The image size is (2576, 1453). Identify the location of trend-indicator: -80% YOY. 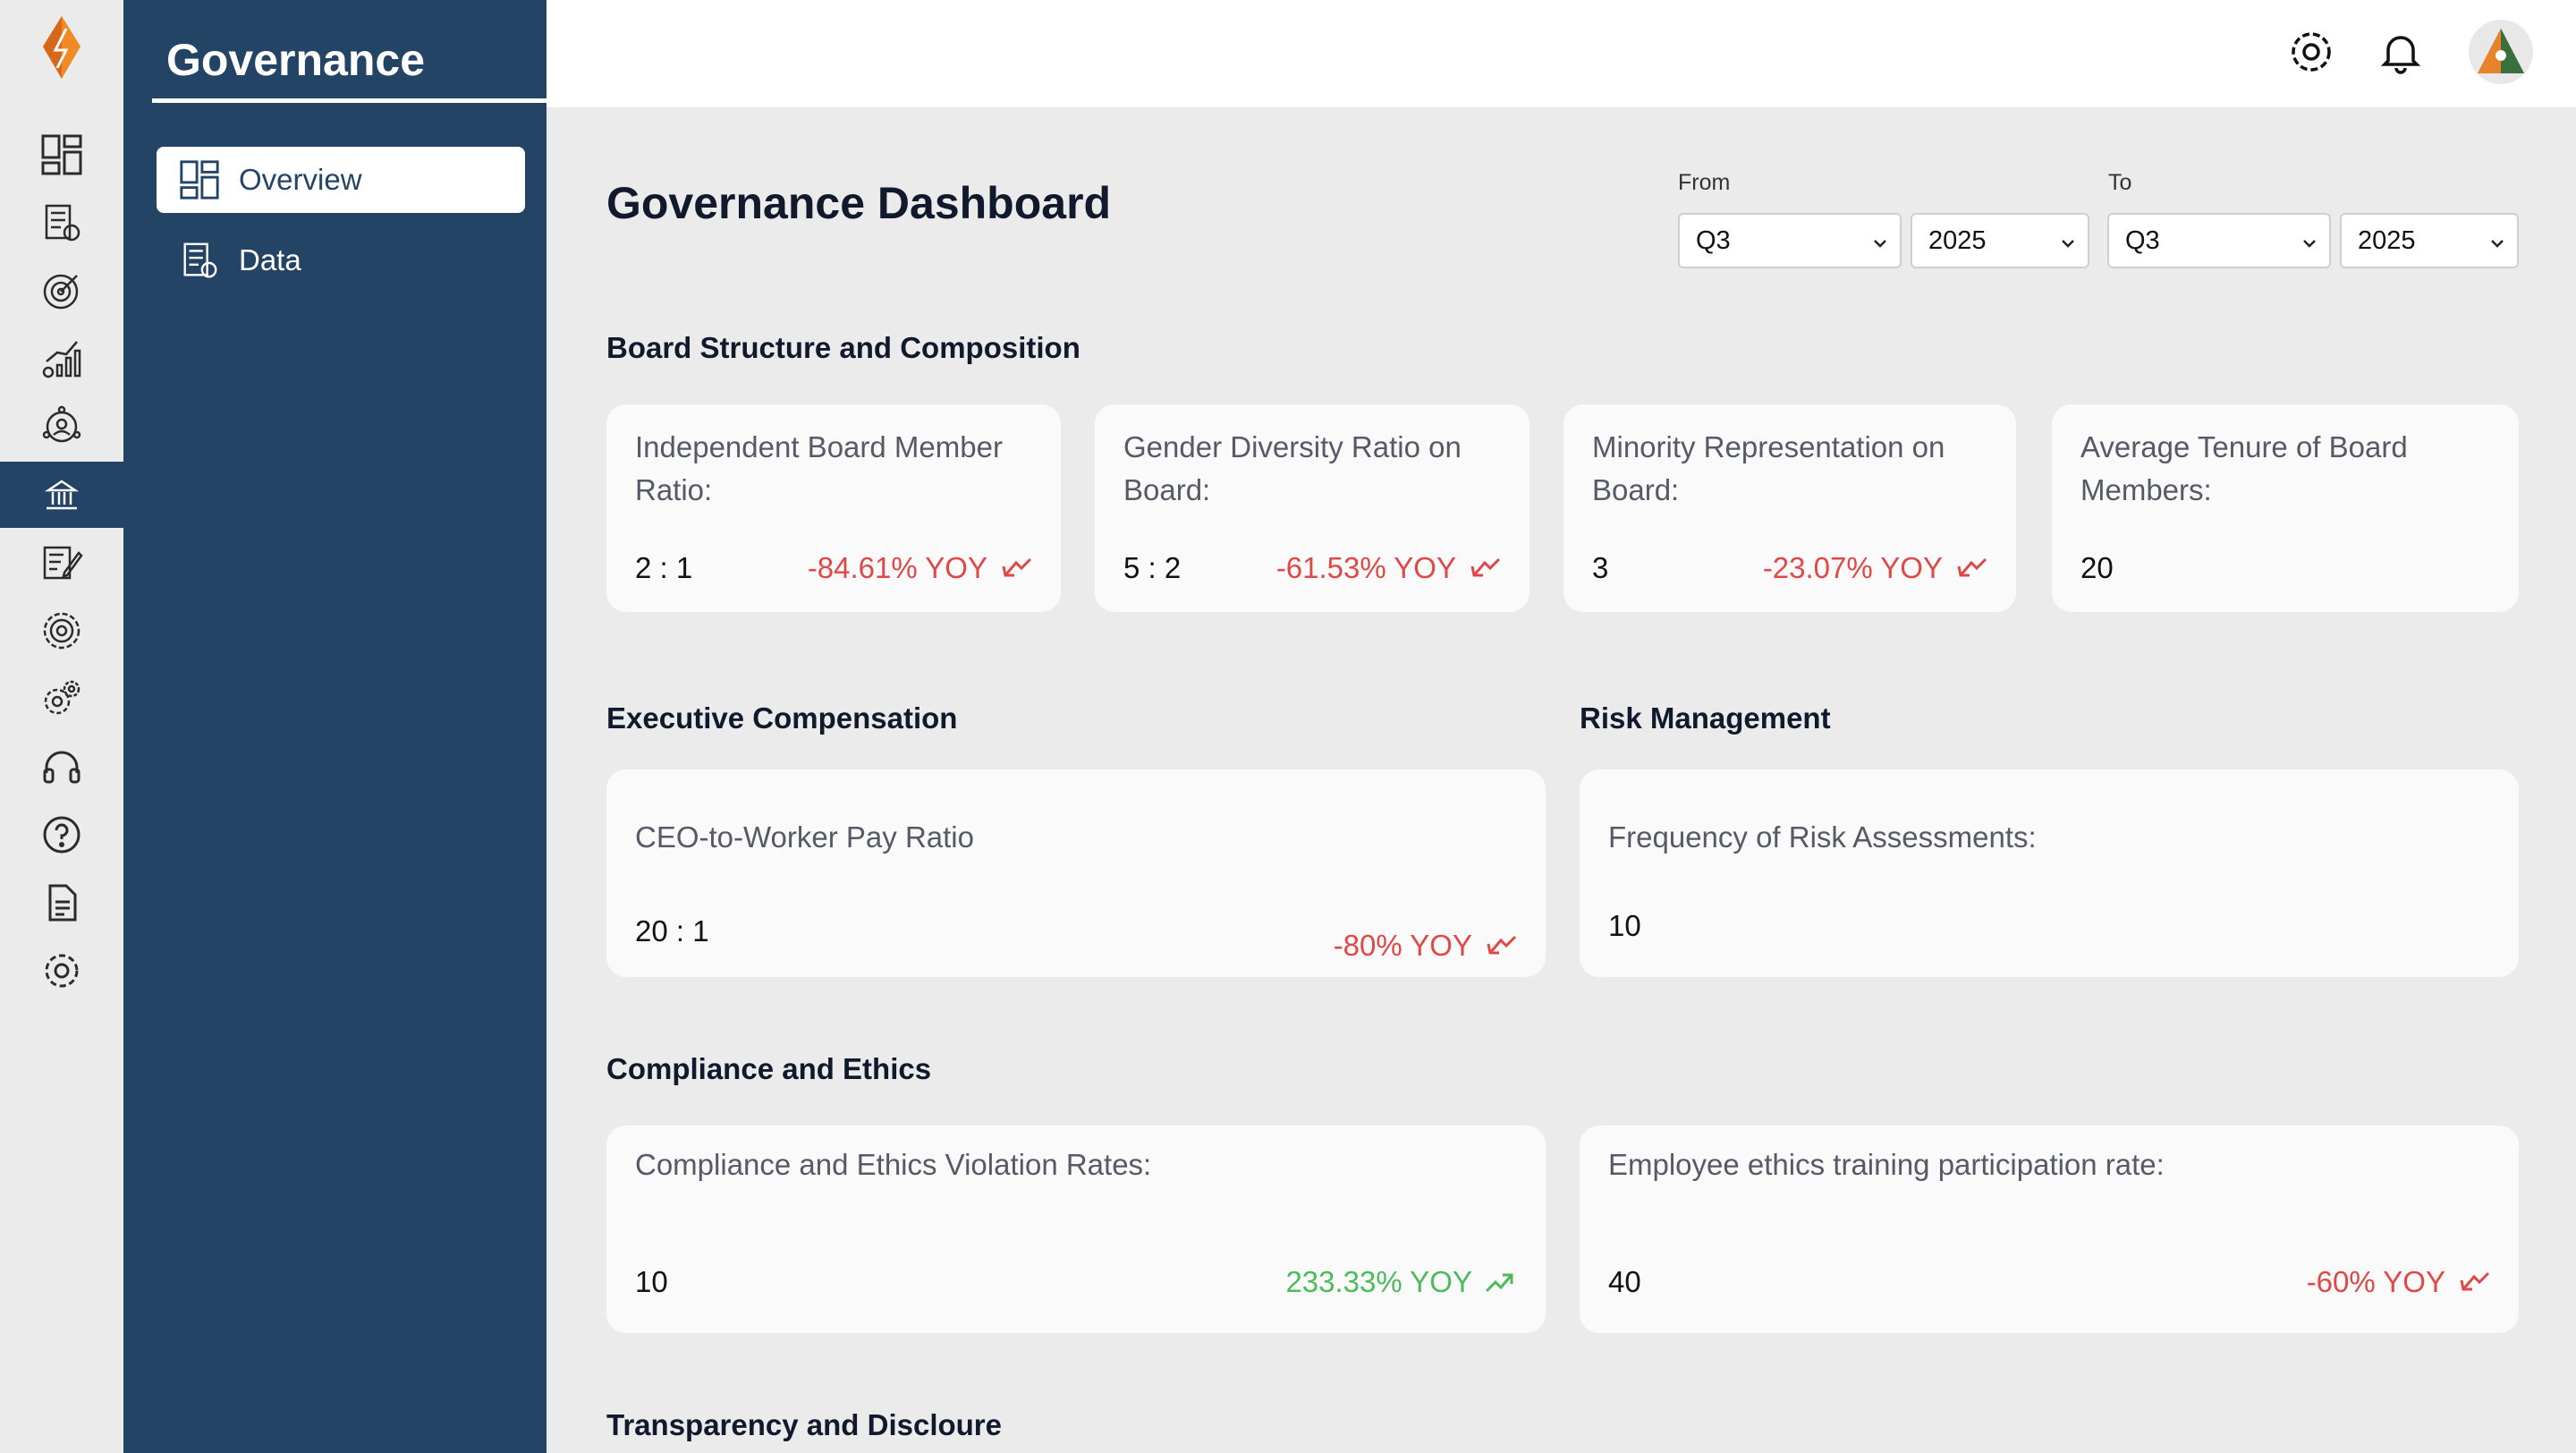
(1425, 946).